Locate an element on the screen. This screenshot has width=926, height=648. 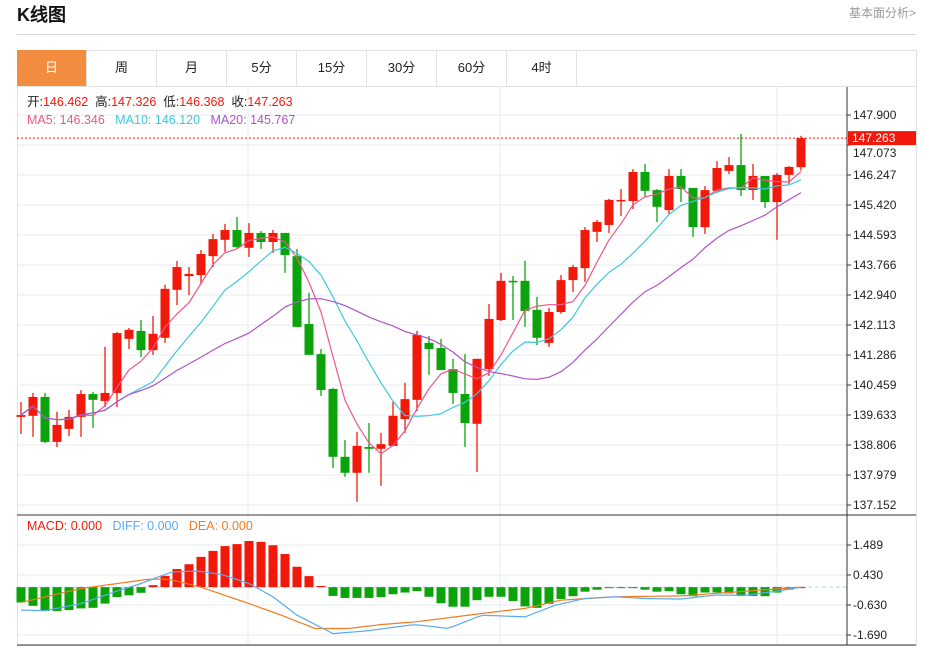
dea-value: DEA: 0.000 is located at coordinates (220, 526).